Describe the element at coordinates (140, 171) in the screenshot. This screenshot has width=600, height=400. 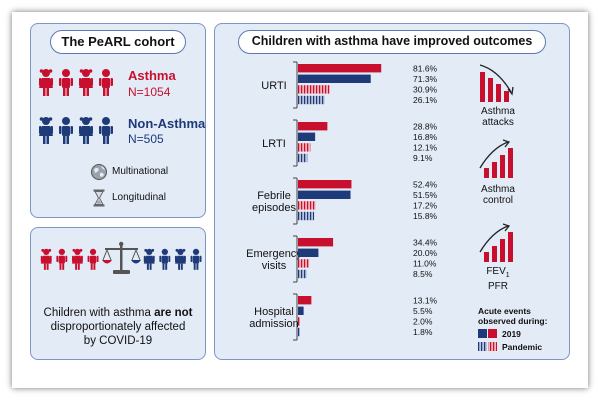
I see `multinational-label: Multinational` at that location.